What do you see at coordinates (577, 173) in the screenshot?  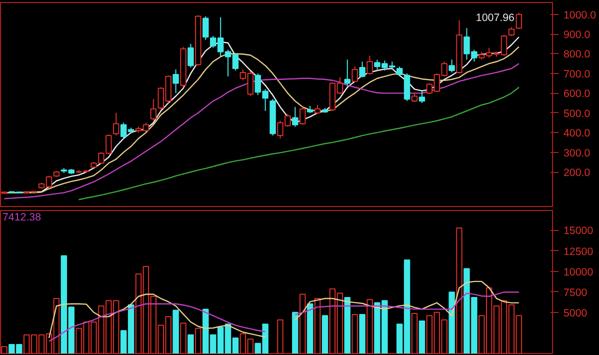 I see `y-tick-label: 200.0` at bounding box center [577, 173].